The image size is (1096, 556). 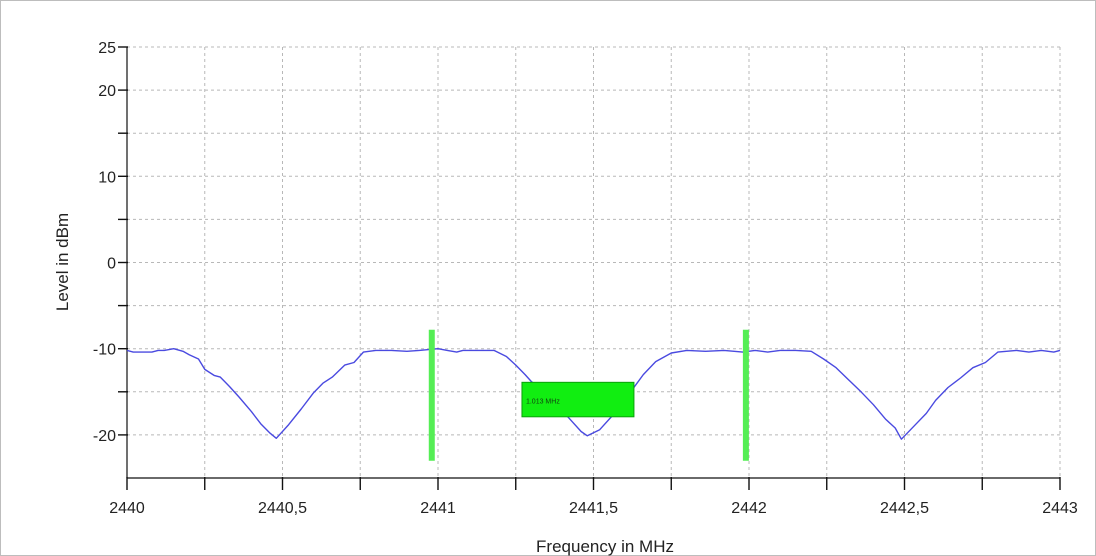 What do you see at coordinates (127, 508) in the screenshot?
I see `x-tick-label: 2440` at bounding box center [127, 508].